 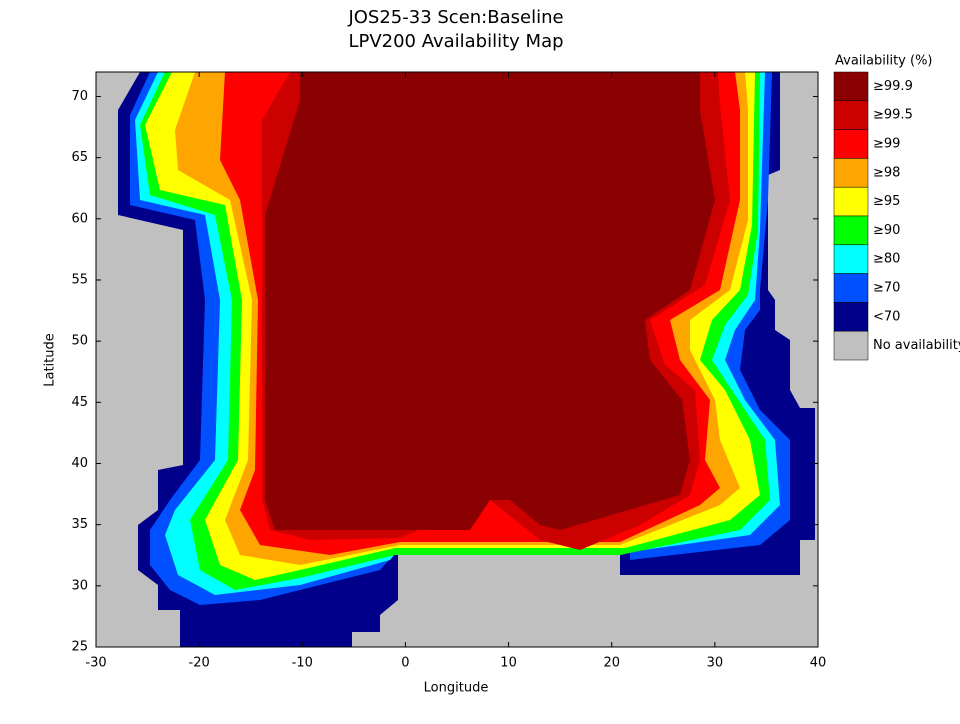 What do you see at coordinates (715, 663) in the screenshot?
I see `x-tick-label: 30` at bounding box center [715, 663].